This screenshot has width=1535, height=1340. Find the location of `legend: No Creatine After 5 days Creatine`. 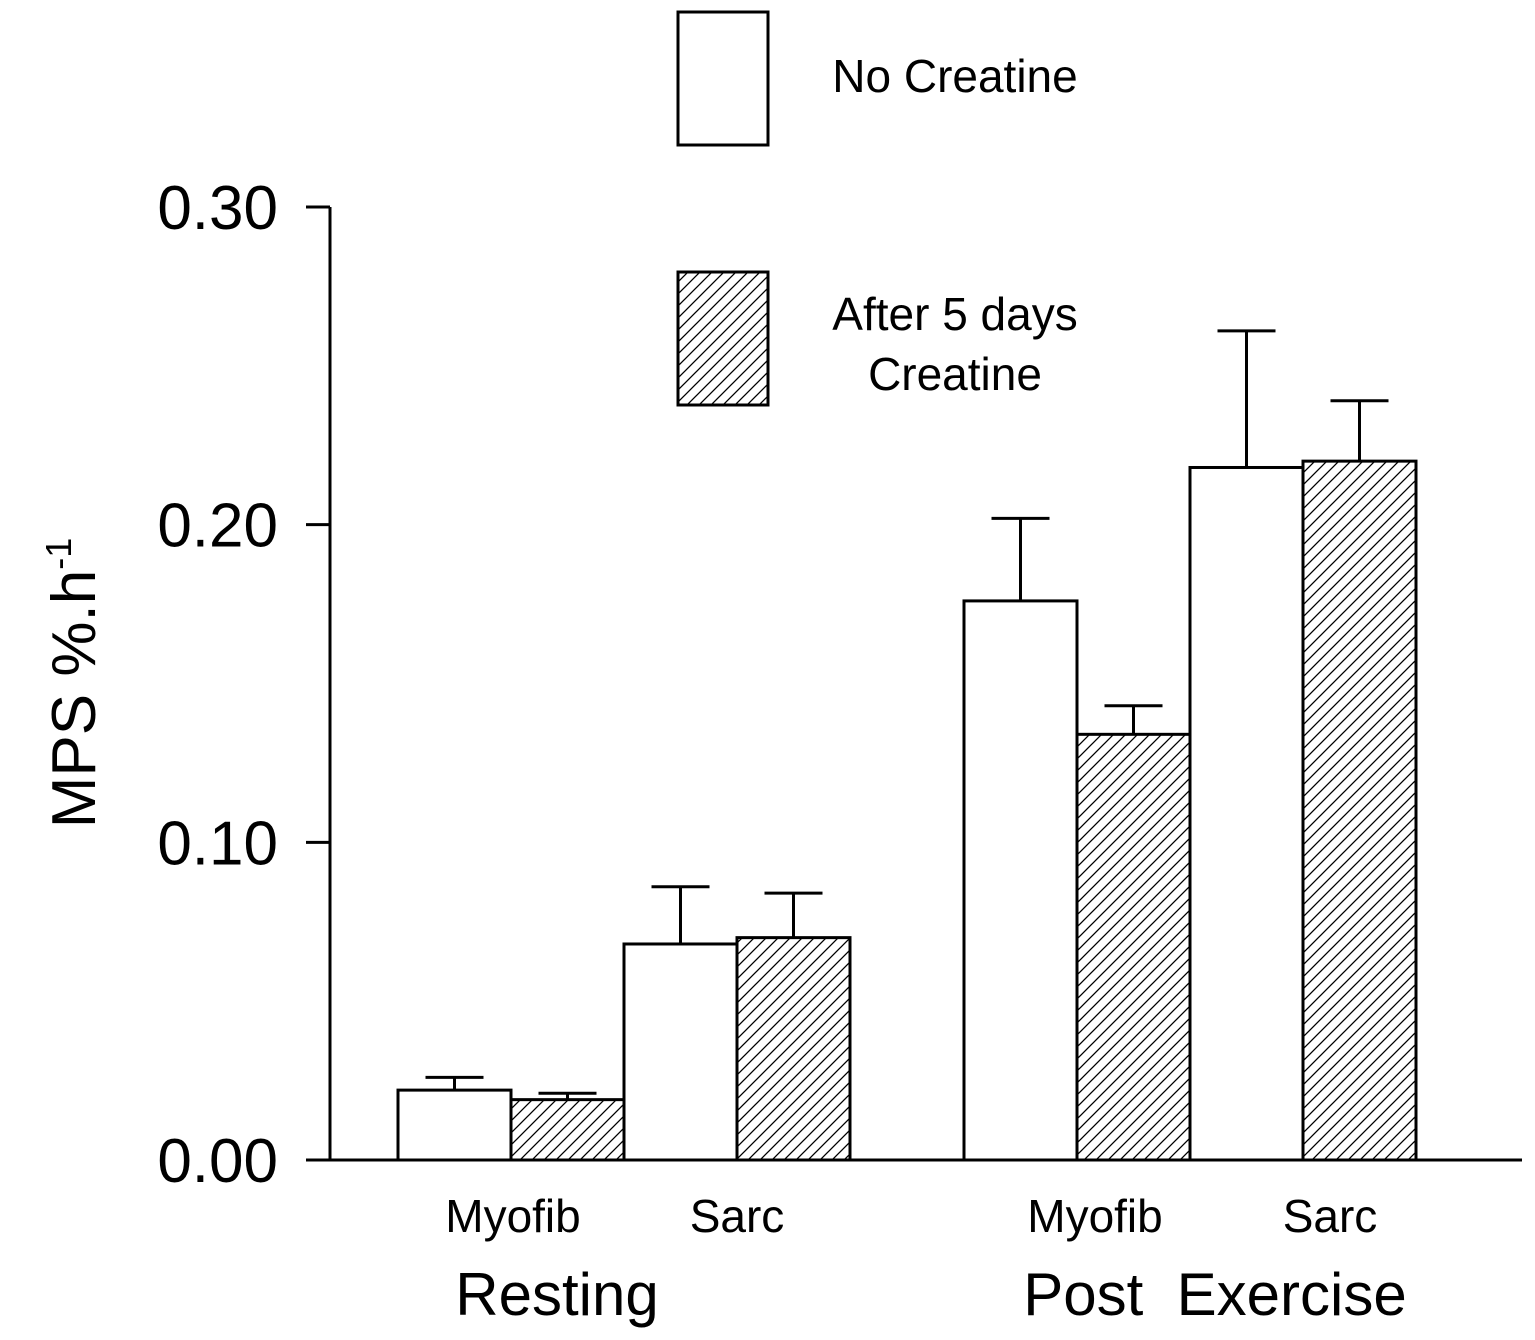

legend: No Creatine After 5 days Creatine is located at coordinates (877, 208).